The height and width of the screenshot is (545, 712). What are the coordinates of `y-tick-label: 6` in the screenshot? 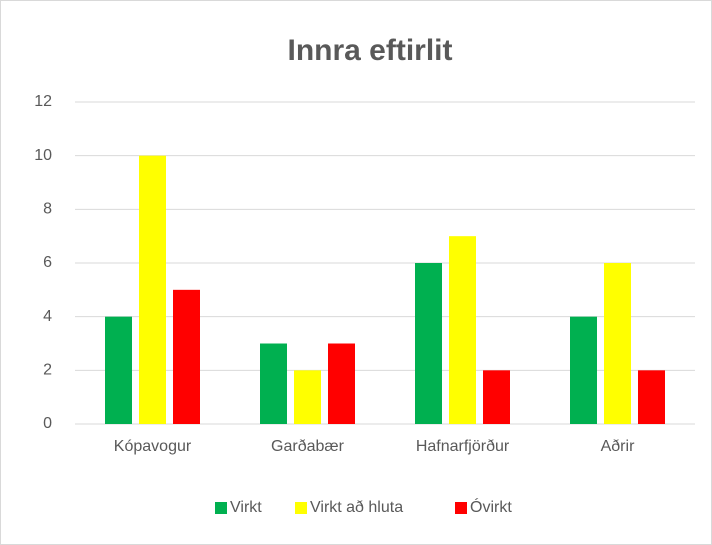 It's located at (47, 262).